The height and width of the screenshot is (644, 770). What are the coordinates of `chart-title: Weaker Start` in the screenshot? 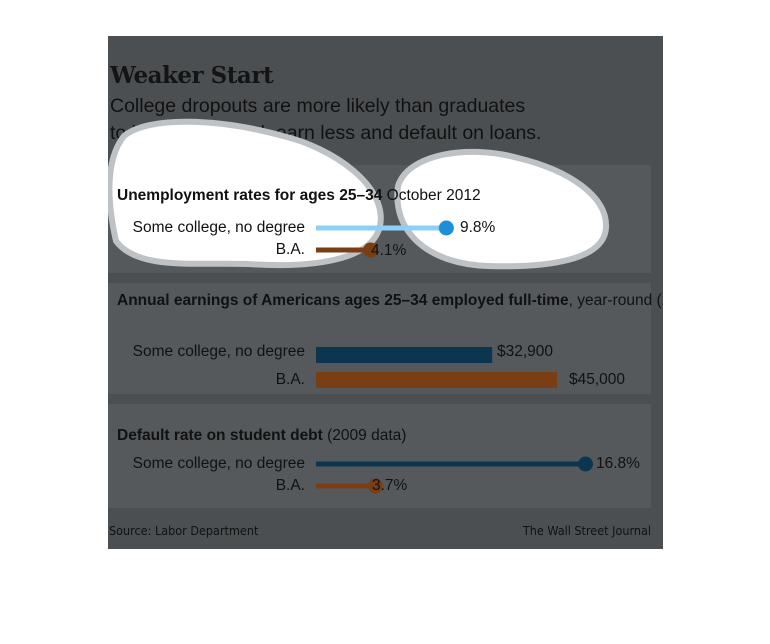 It's located at (192, 75).